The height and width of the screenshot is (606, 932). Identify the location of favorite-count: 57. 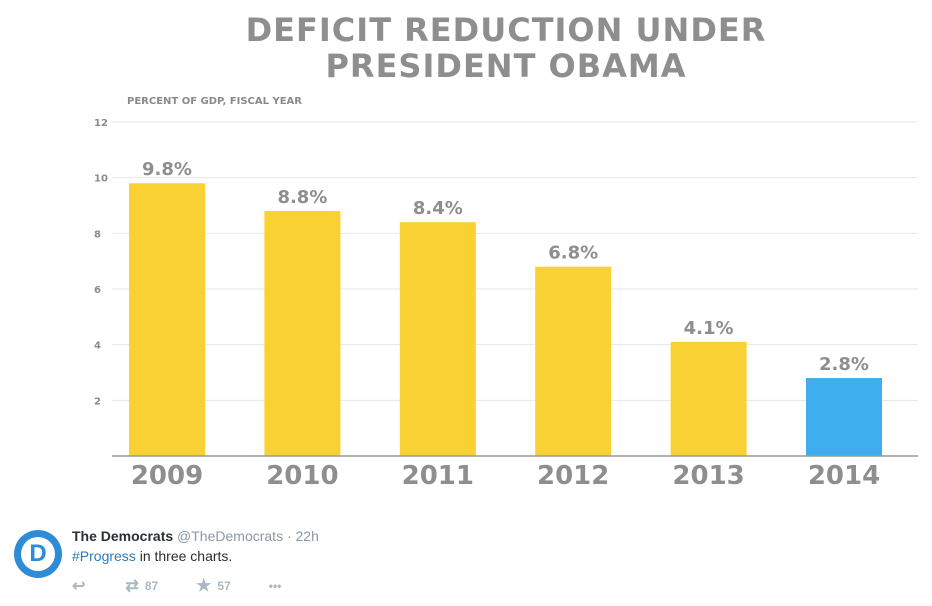
(224, 586).